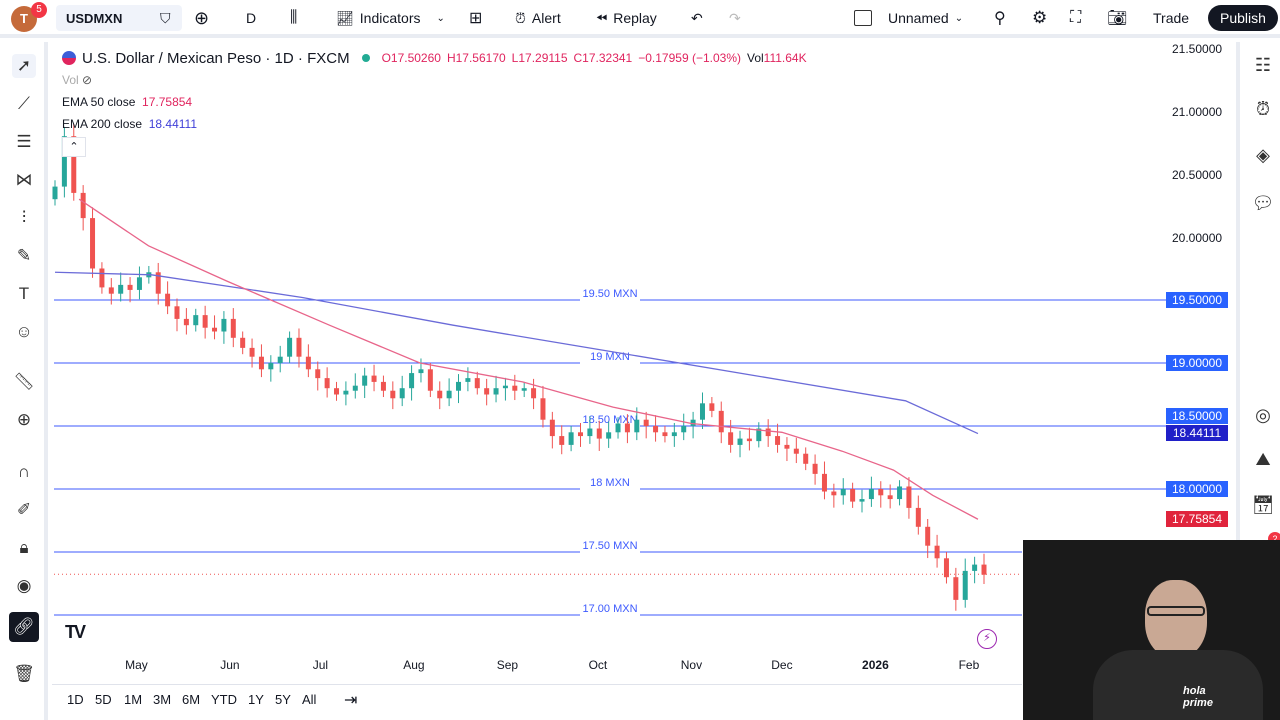 The height and width of the screenshot is (720, 1280). What do you see at coordinates (1263, 64) in the screenshot?
I see `watchlist-icon: ☷` at bounding box center [1263, 64].